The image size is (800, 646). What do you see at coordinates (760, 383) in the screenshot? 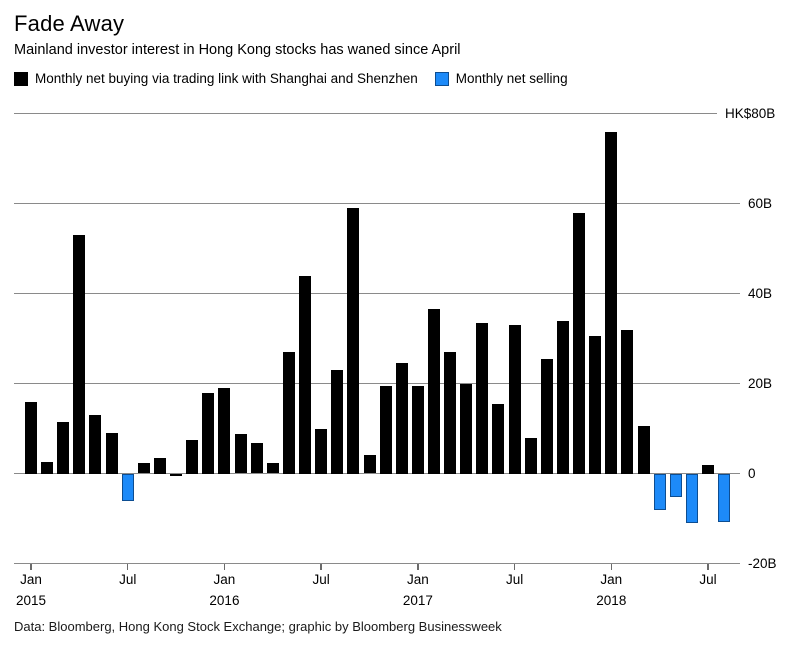
I see `y-axis-label-20: 20B` at bounding box center [760, 383].